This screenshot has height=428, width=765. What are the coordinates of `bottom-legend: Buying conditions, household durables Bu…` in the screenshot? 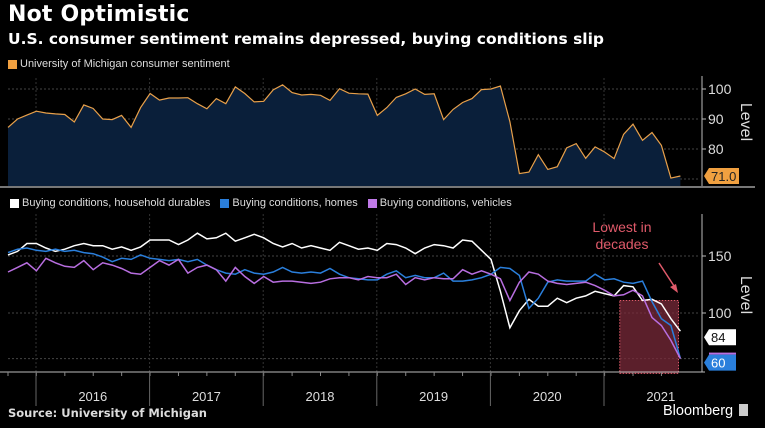 It's located at (261, 203).